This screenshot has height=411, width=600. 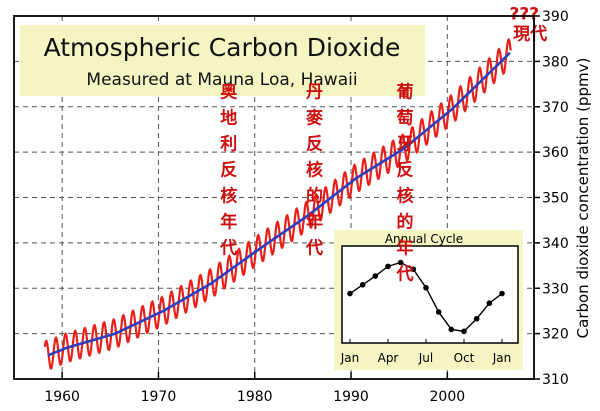 What do you see at coordinates (555, 244) in the screenshot?
I see `y-tick-label: 340` at bounding box center [555, 244].